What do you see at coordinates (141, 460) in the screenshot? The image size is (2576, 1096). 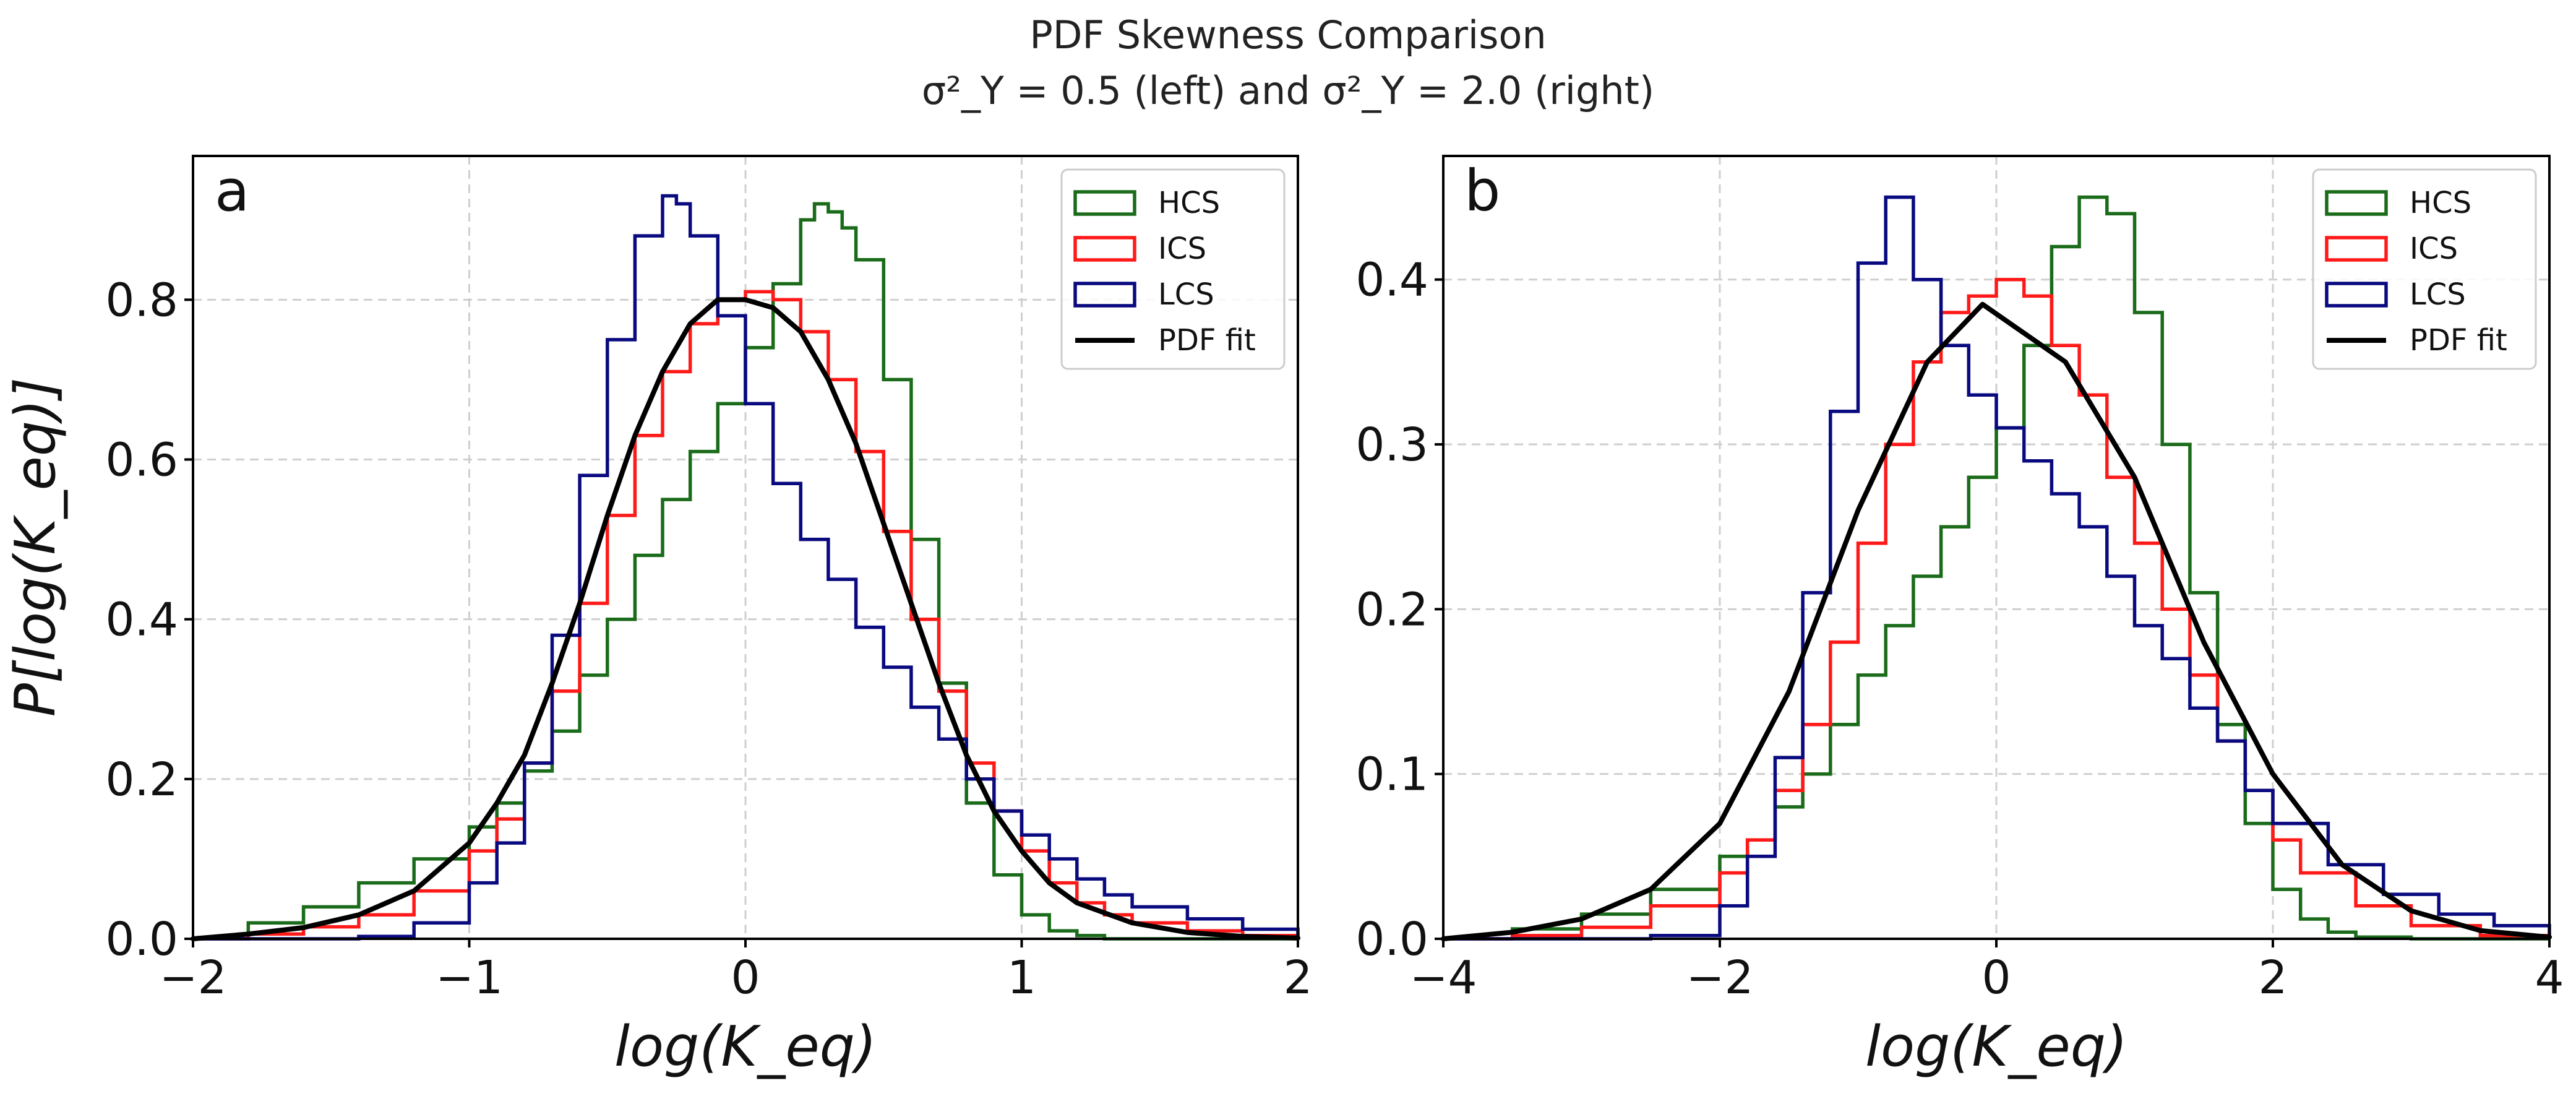 I see `y-tick-label: 0.6` at bounding box center [141, 460].